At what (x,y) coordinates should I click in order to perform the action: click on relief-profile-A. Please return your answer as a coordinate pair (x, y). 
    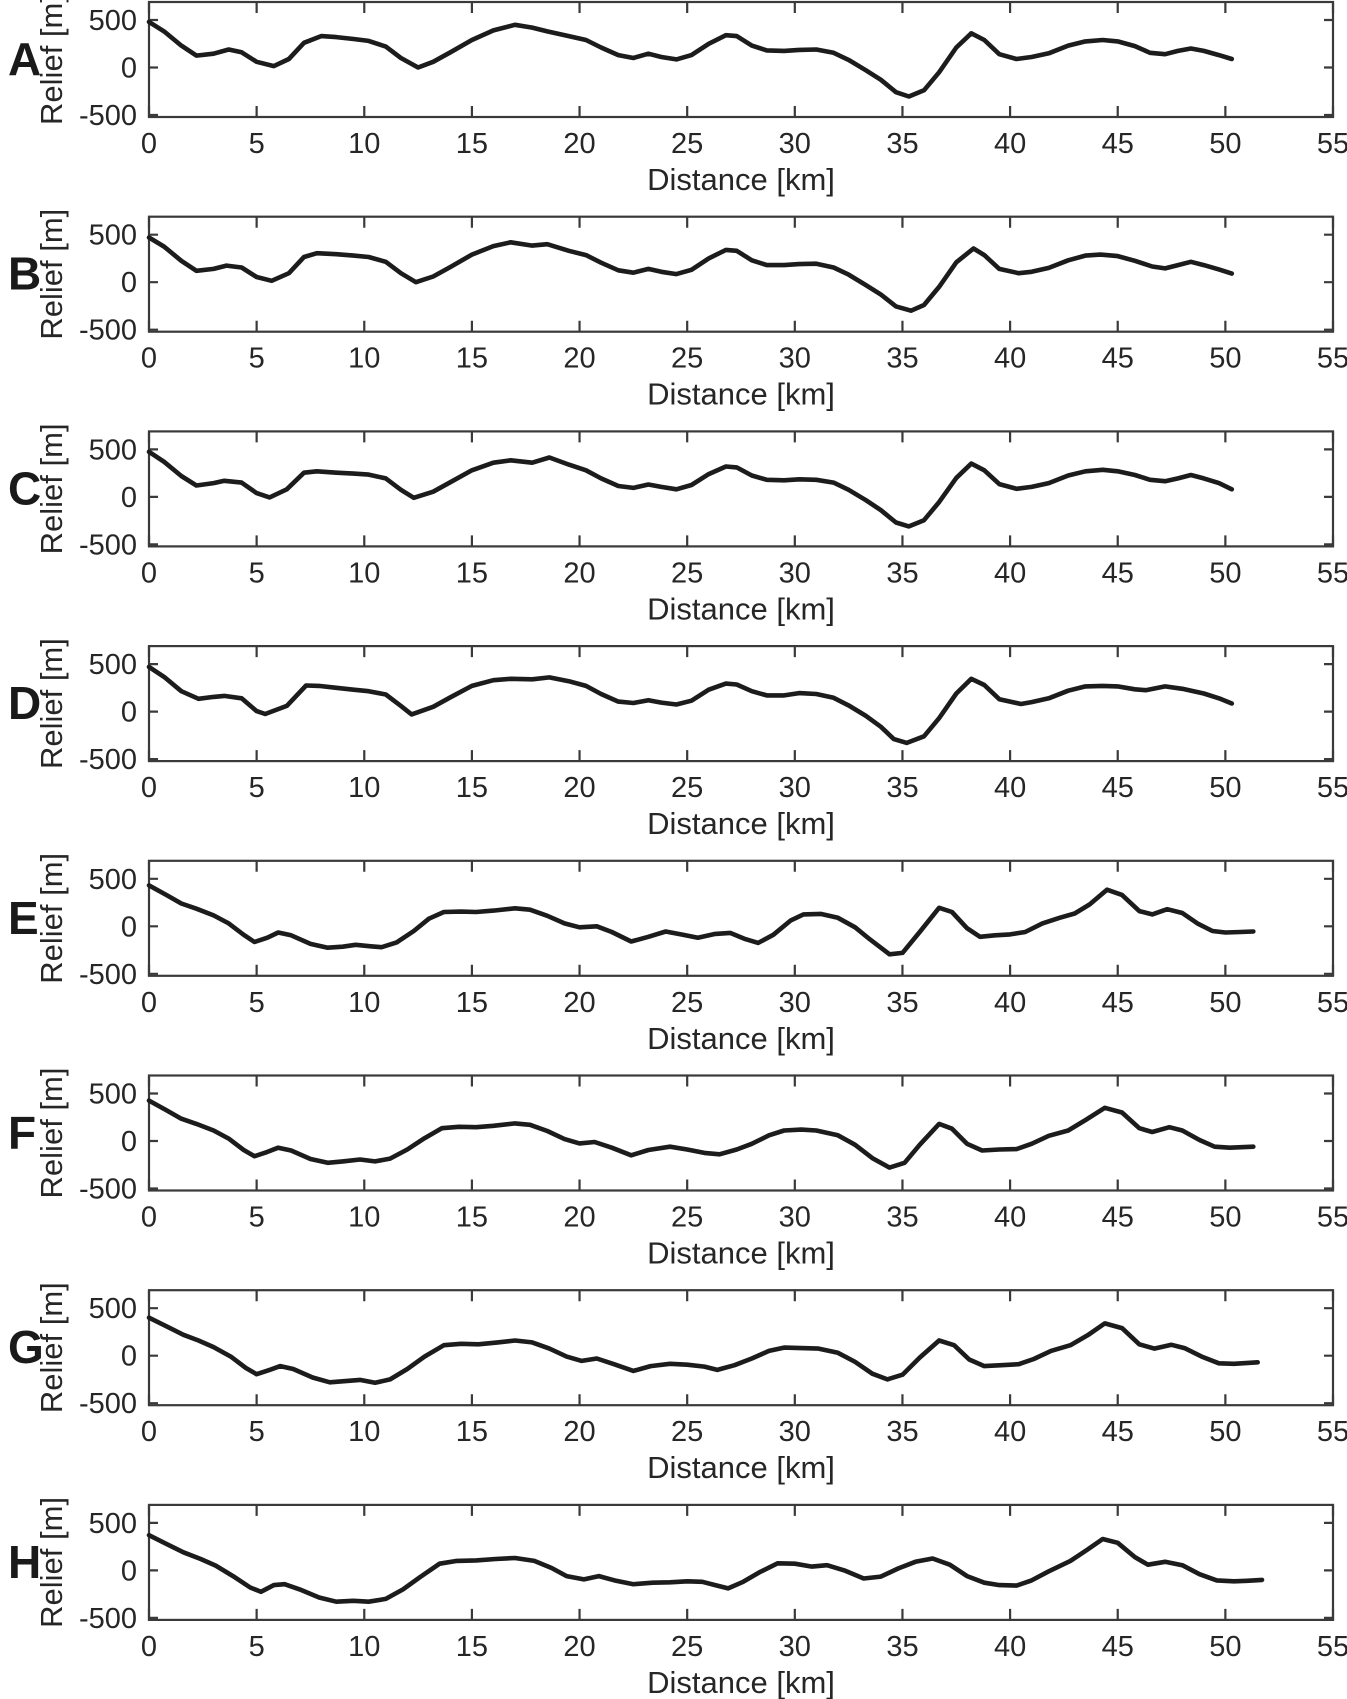
    Looking at the image, I should click on (690, 59).